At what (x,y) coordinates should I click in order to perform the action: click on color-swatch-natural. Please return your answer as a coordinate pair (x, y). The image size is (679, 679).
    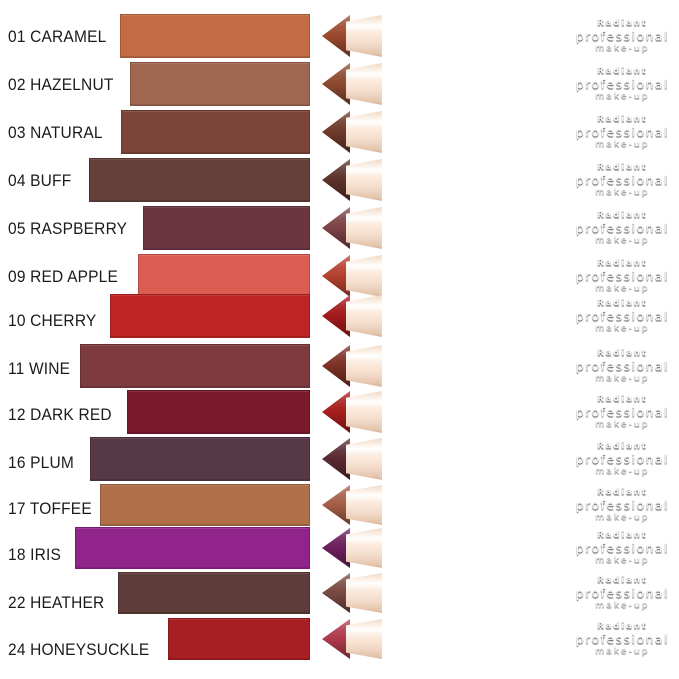
    Looking at the image, I should click on (215, 132).